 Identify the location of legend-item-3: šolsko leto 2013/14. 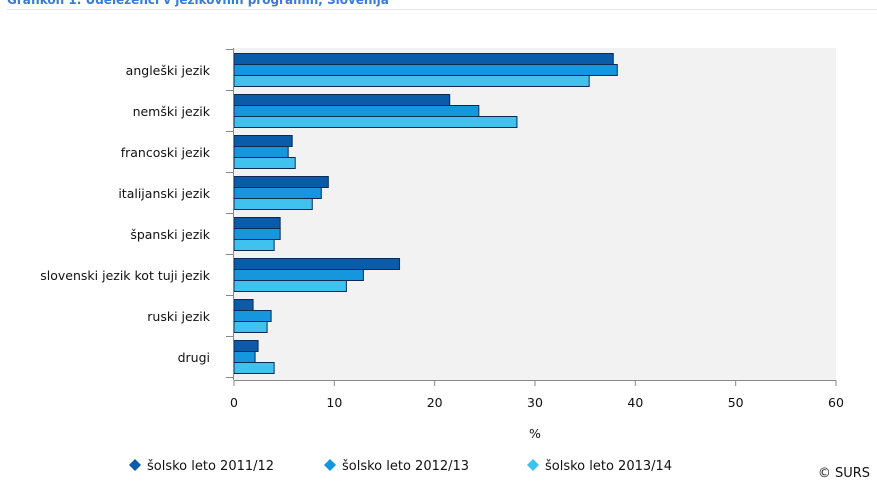
(599, 466).